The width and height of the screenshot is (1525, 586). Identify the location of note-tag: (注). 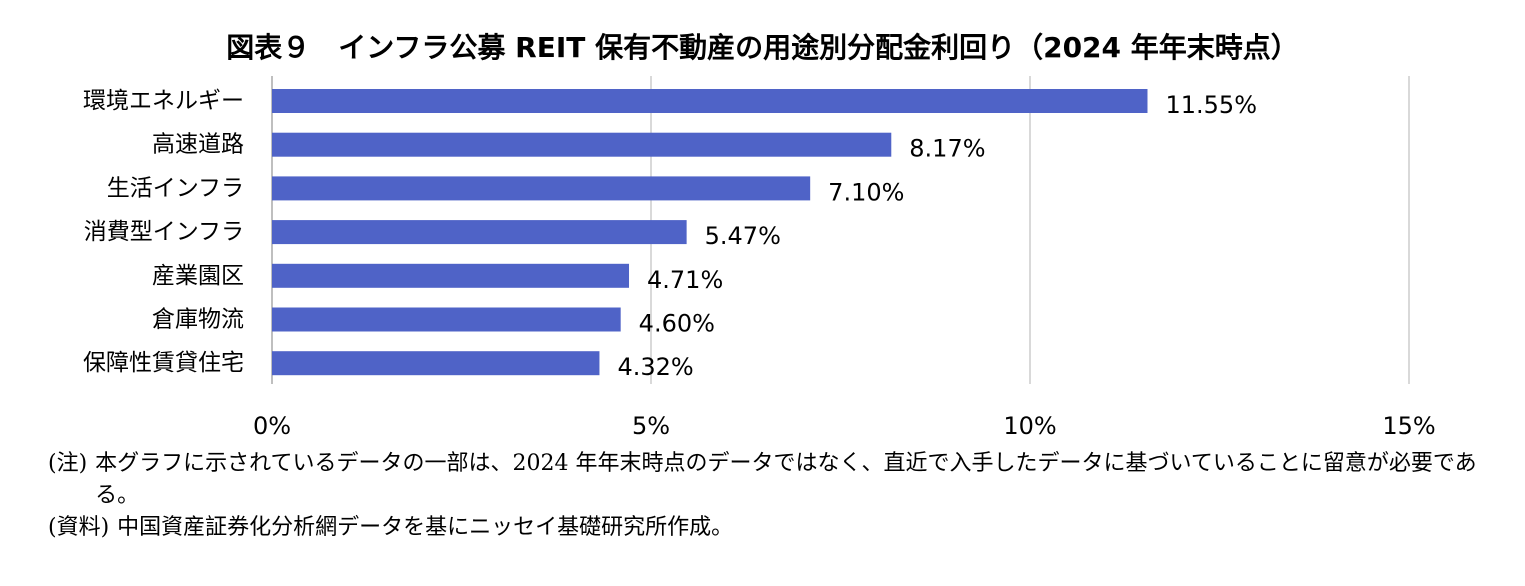
(68, 463).